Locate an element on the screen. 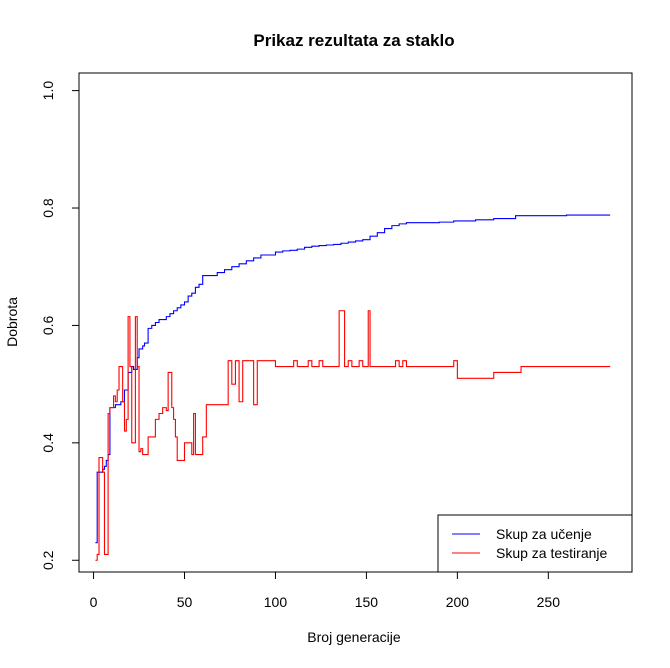 The height and width of the screenshot is (668, 670). legend-label-test: Skup za testiranje is located at coordinates (551, 553).